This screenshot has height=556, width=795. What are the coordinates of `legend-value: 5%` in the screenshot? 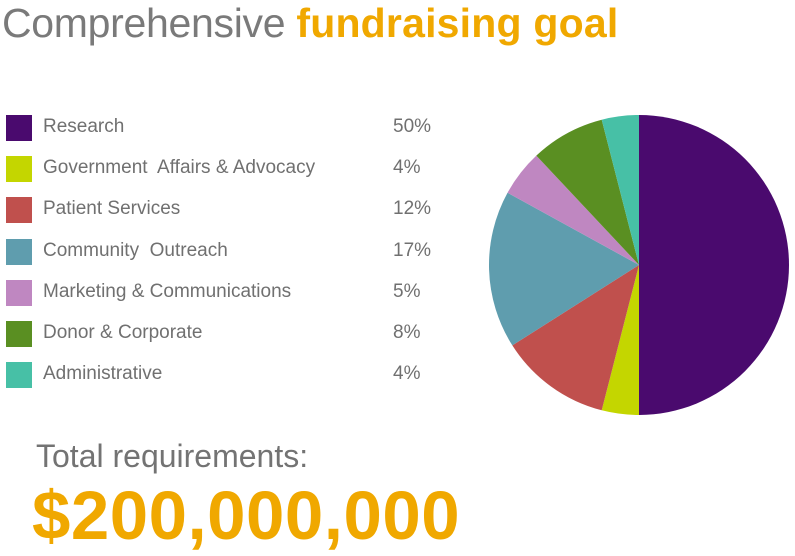 It's located at (407, 291).